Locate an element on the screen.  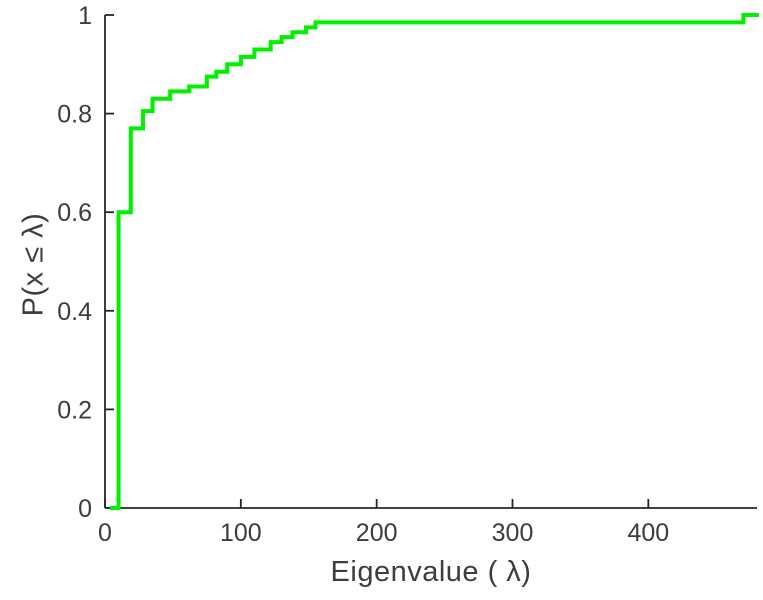
x-tick-label: 100 is located at coordinates (241, 533).